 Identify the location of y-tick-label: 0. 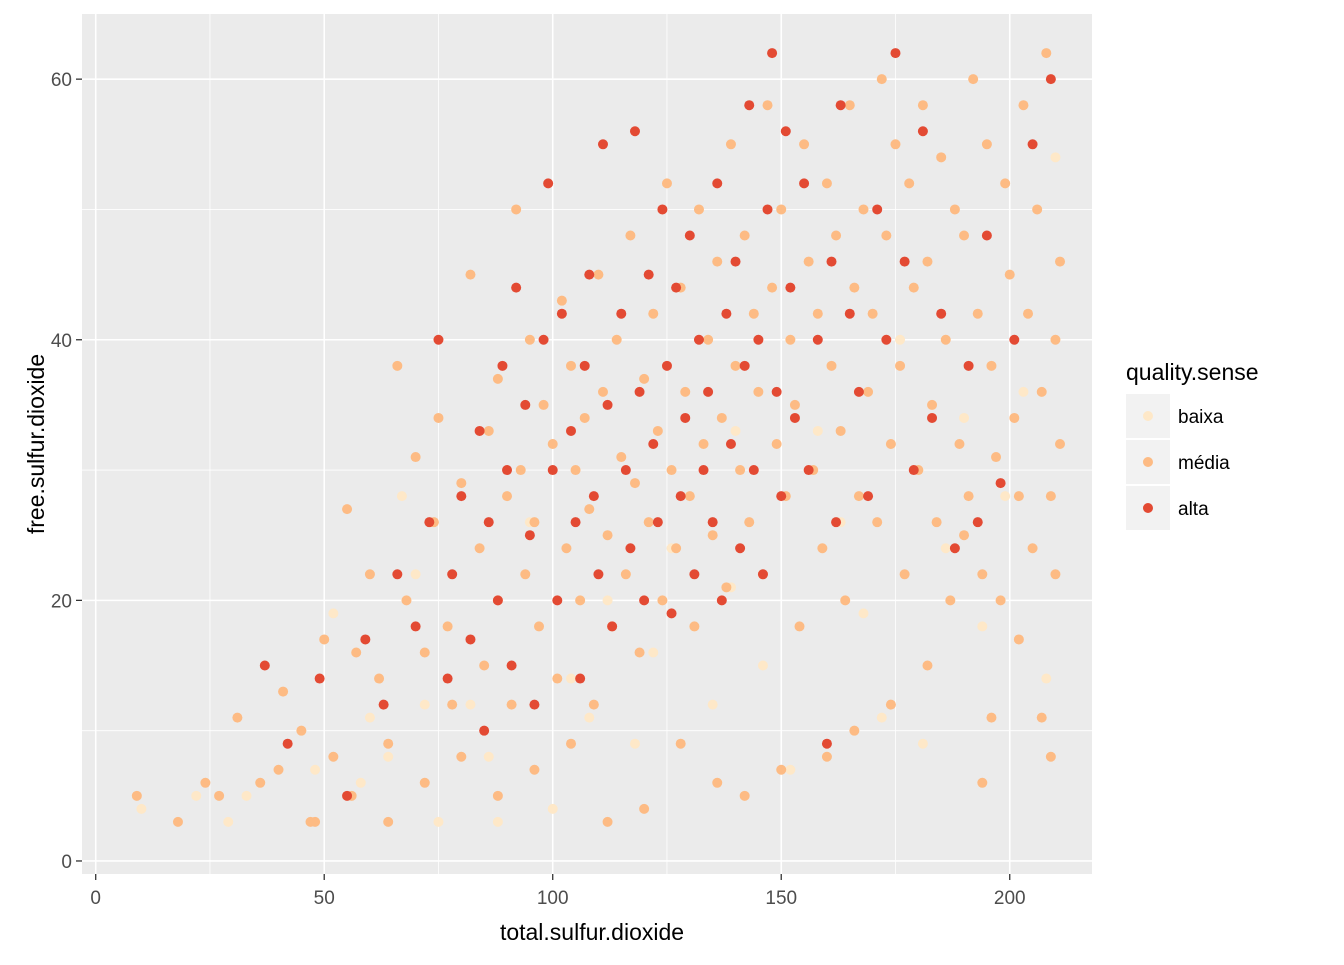
(66, 862).